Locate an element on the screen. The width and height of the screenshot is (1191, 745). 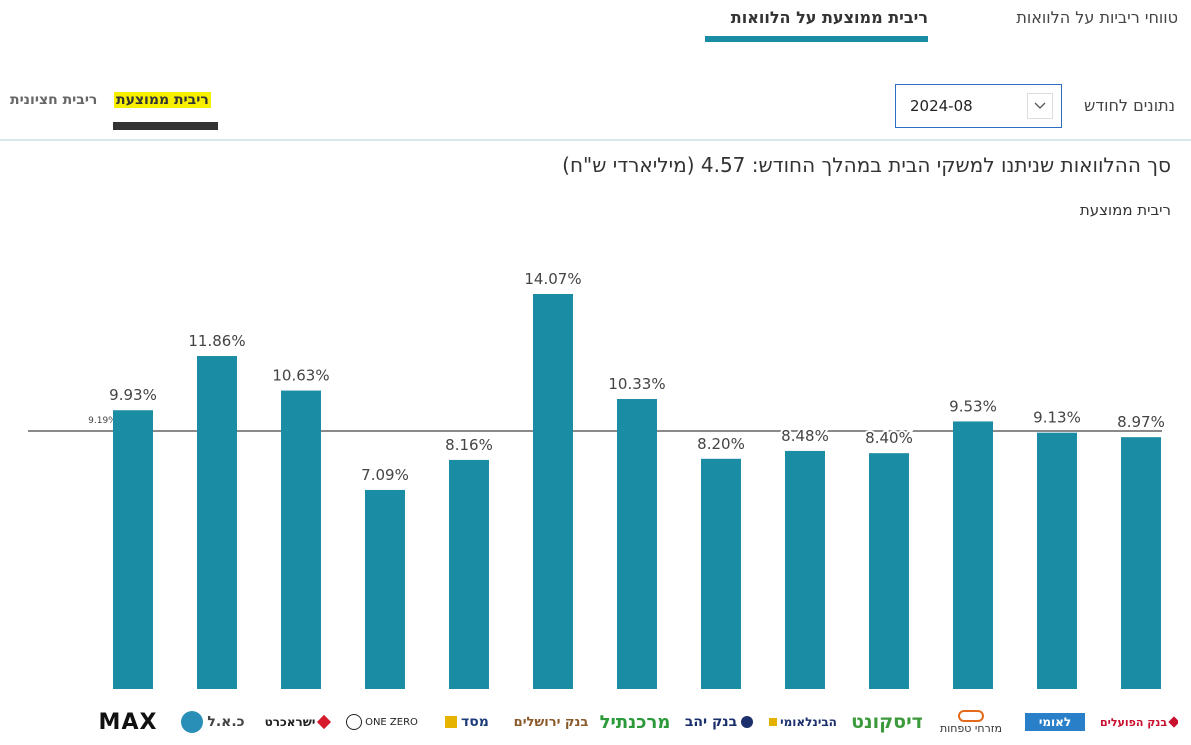
logo-bank-yahav: בנק יהב is located at coordinates (719, 722).